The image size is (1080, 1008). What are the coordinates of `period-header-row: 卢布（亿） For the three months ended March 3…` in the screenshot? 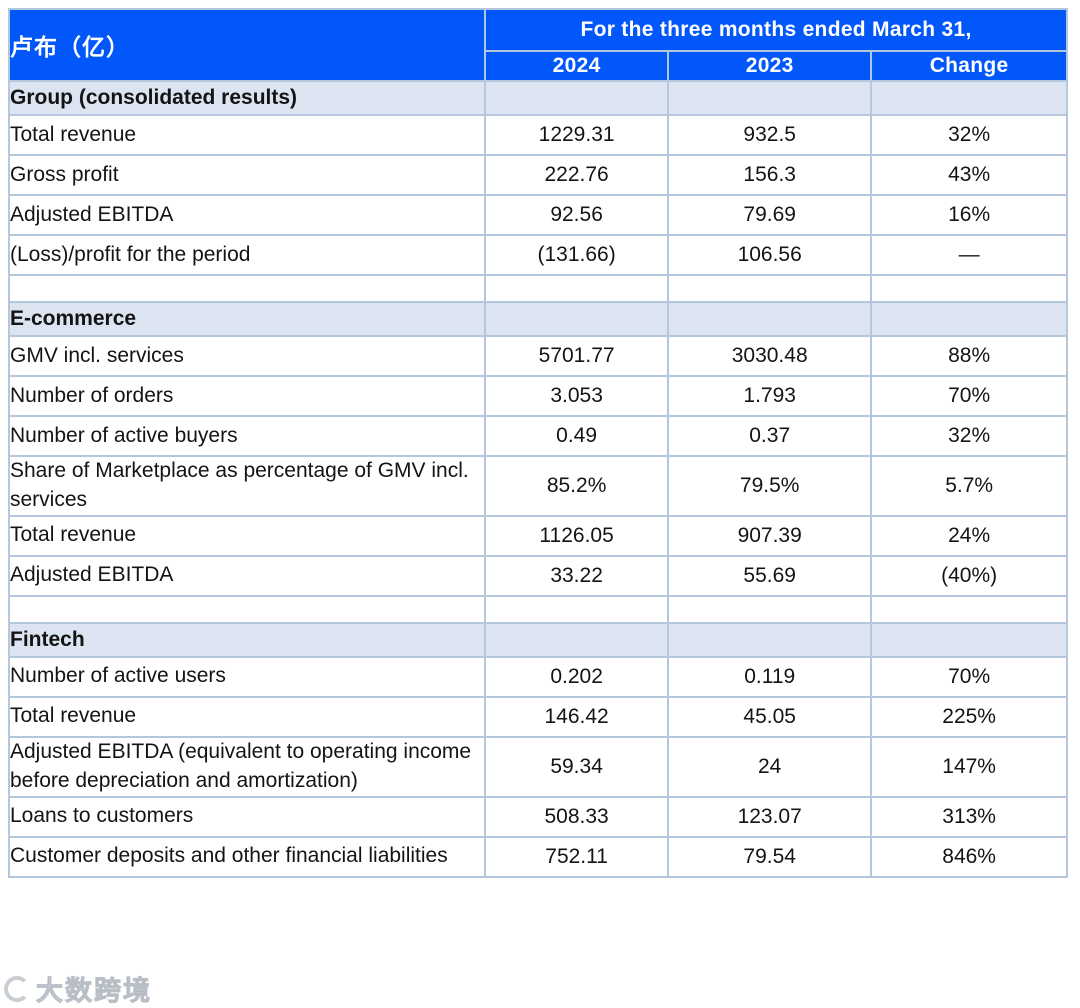 It's located at (537, 45).